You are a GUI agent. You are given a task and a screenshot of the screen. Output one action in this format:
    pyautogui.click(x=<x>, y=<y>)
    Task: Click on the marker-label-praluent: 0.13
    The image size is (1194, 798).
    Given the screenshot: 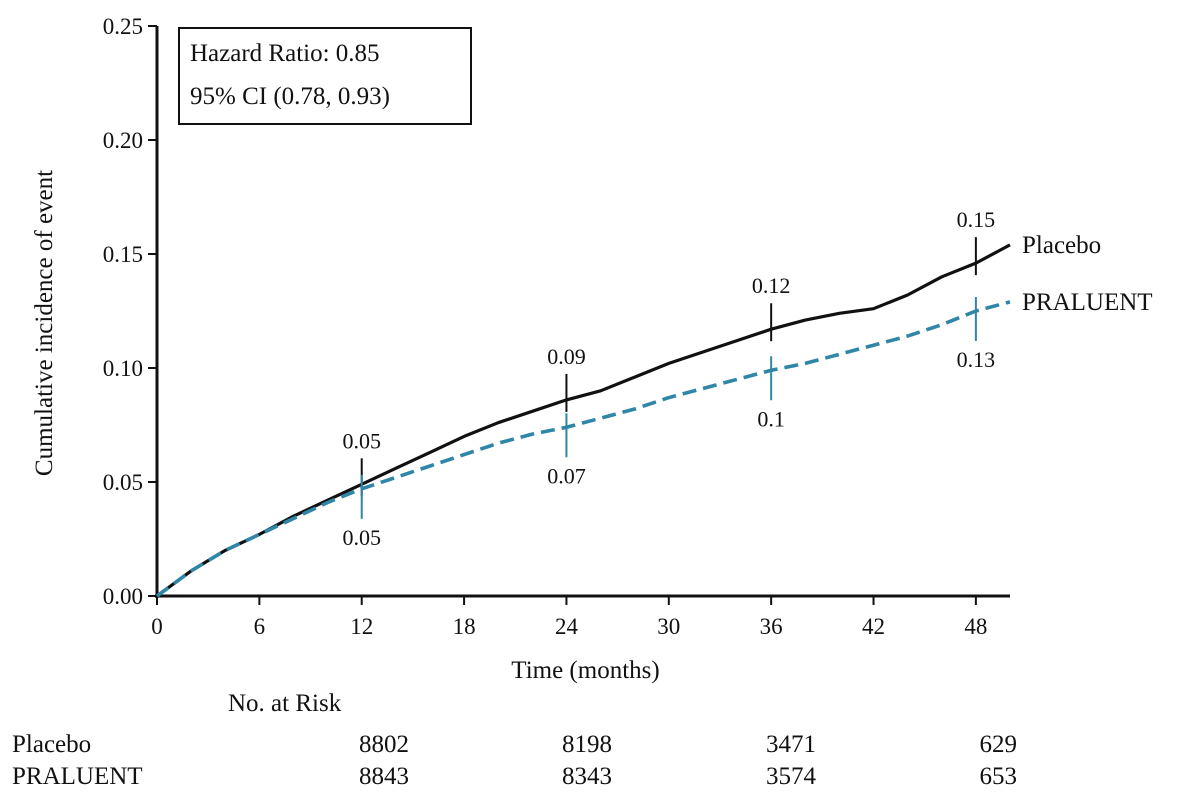 What is the action you would take?
    pyautogui.click(x=976, y=359)
    